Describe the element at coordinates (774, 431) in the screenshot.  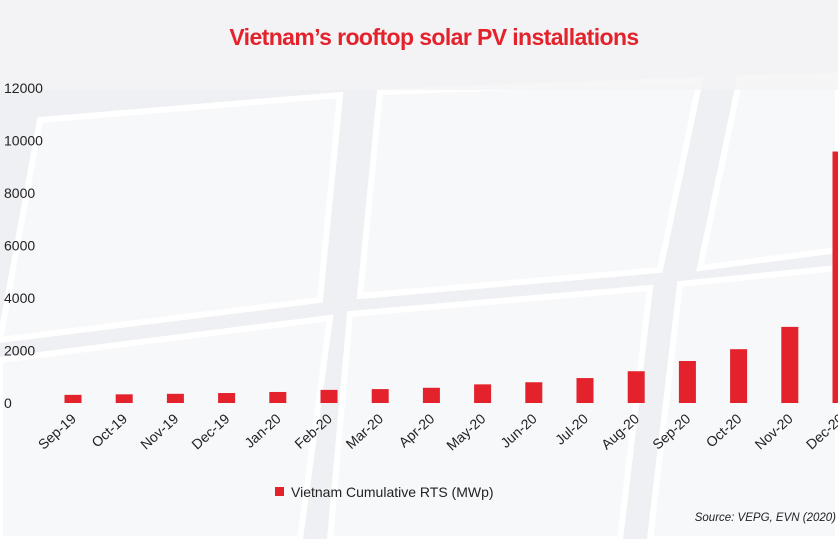
I see `x-tick-label: Nov-20` at that location.